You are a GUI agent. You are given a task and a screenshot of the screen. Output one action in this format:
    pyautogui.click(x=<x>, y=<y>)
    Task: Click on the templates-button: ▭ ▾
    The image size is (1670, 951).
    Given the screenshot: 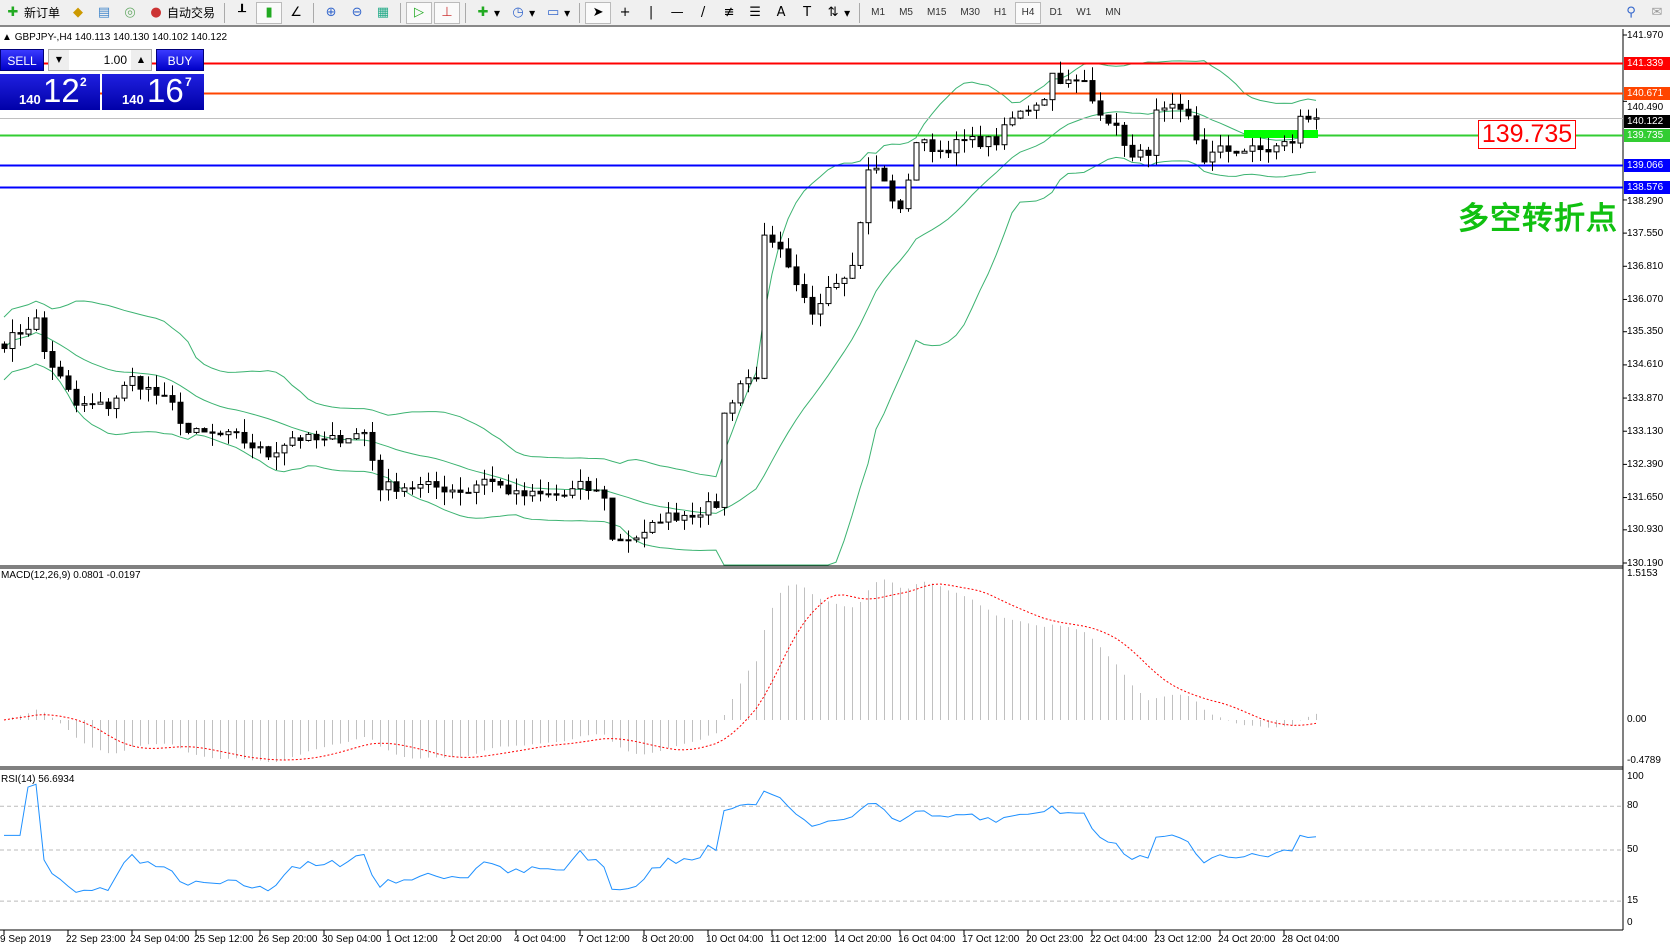 What is the action you would take?
    pyautogui.click(x=558, y=12)
    